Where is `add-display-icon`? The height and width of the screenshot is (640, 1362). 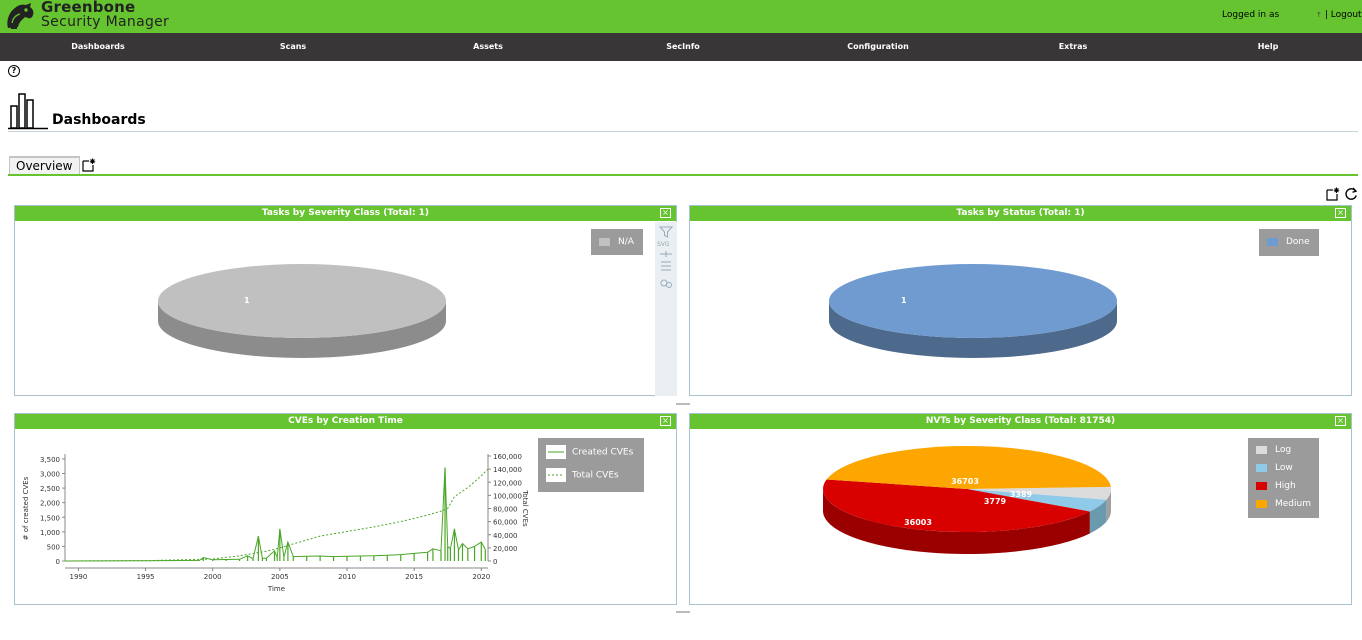 add-display-icon is located at coordinates (1333, 194).